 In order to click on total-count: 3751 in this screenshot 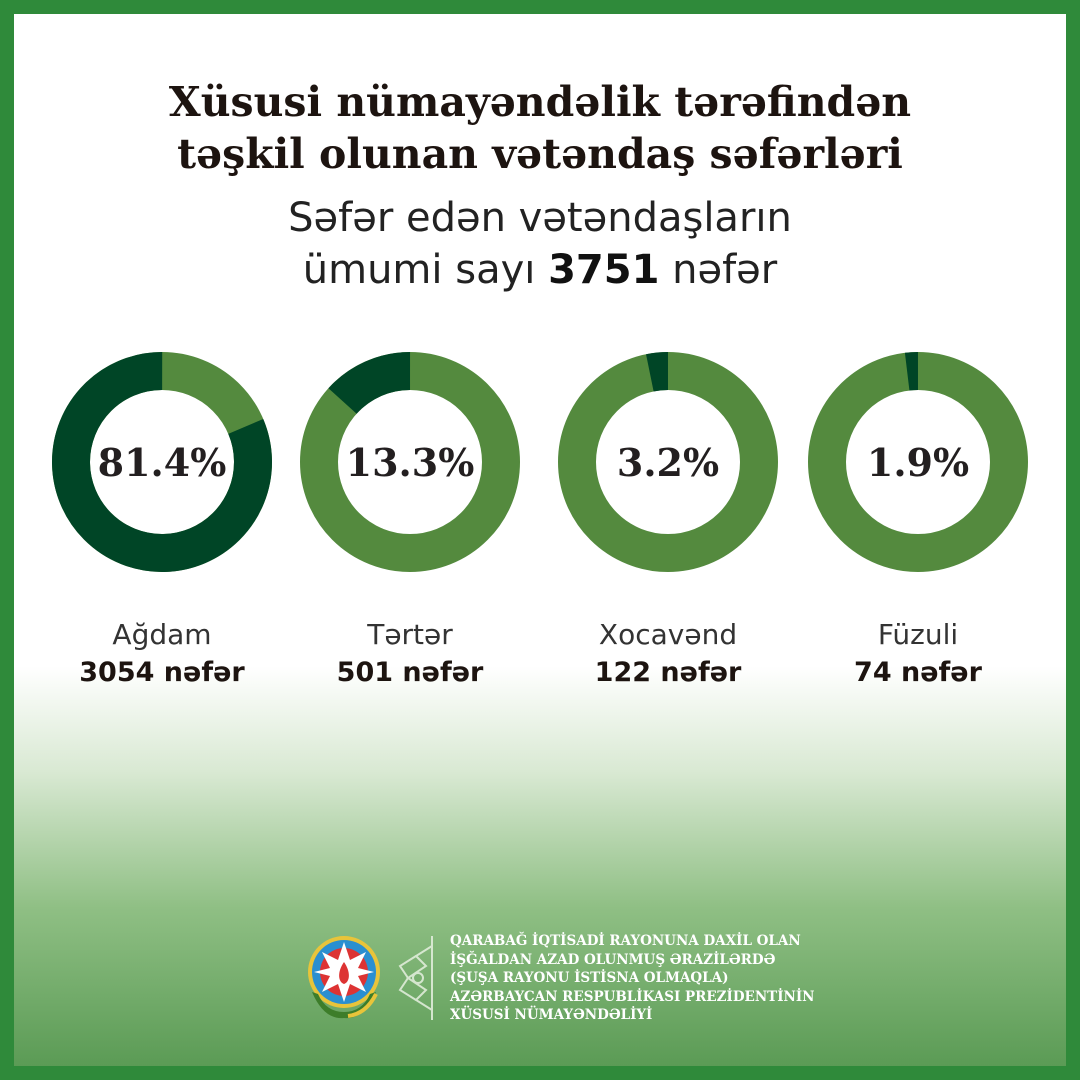, I will do `click(604, 270)`.